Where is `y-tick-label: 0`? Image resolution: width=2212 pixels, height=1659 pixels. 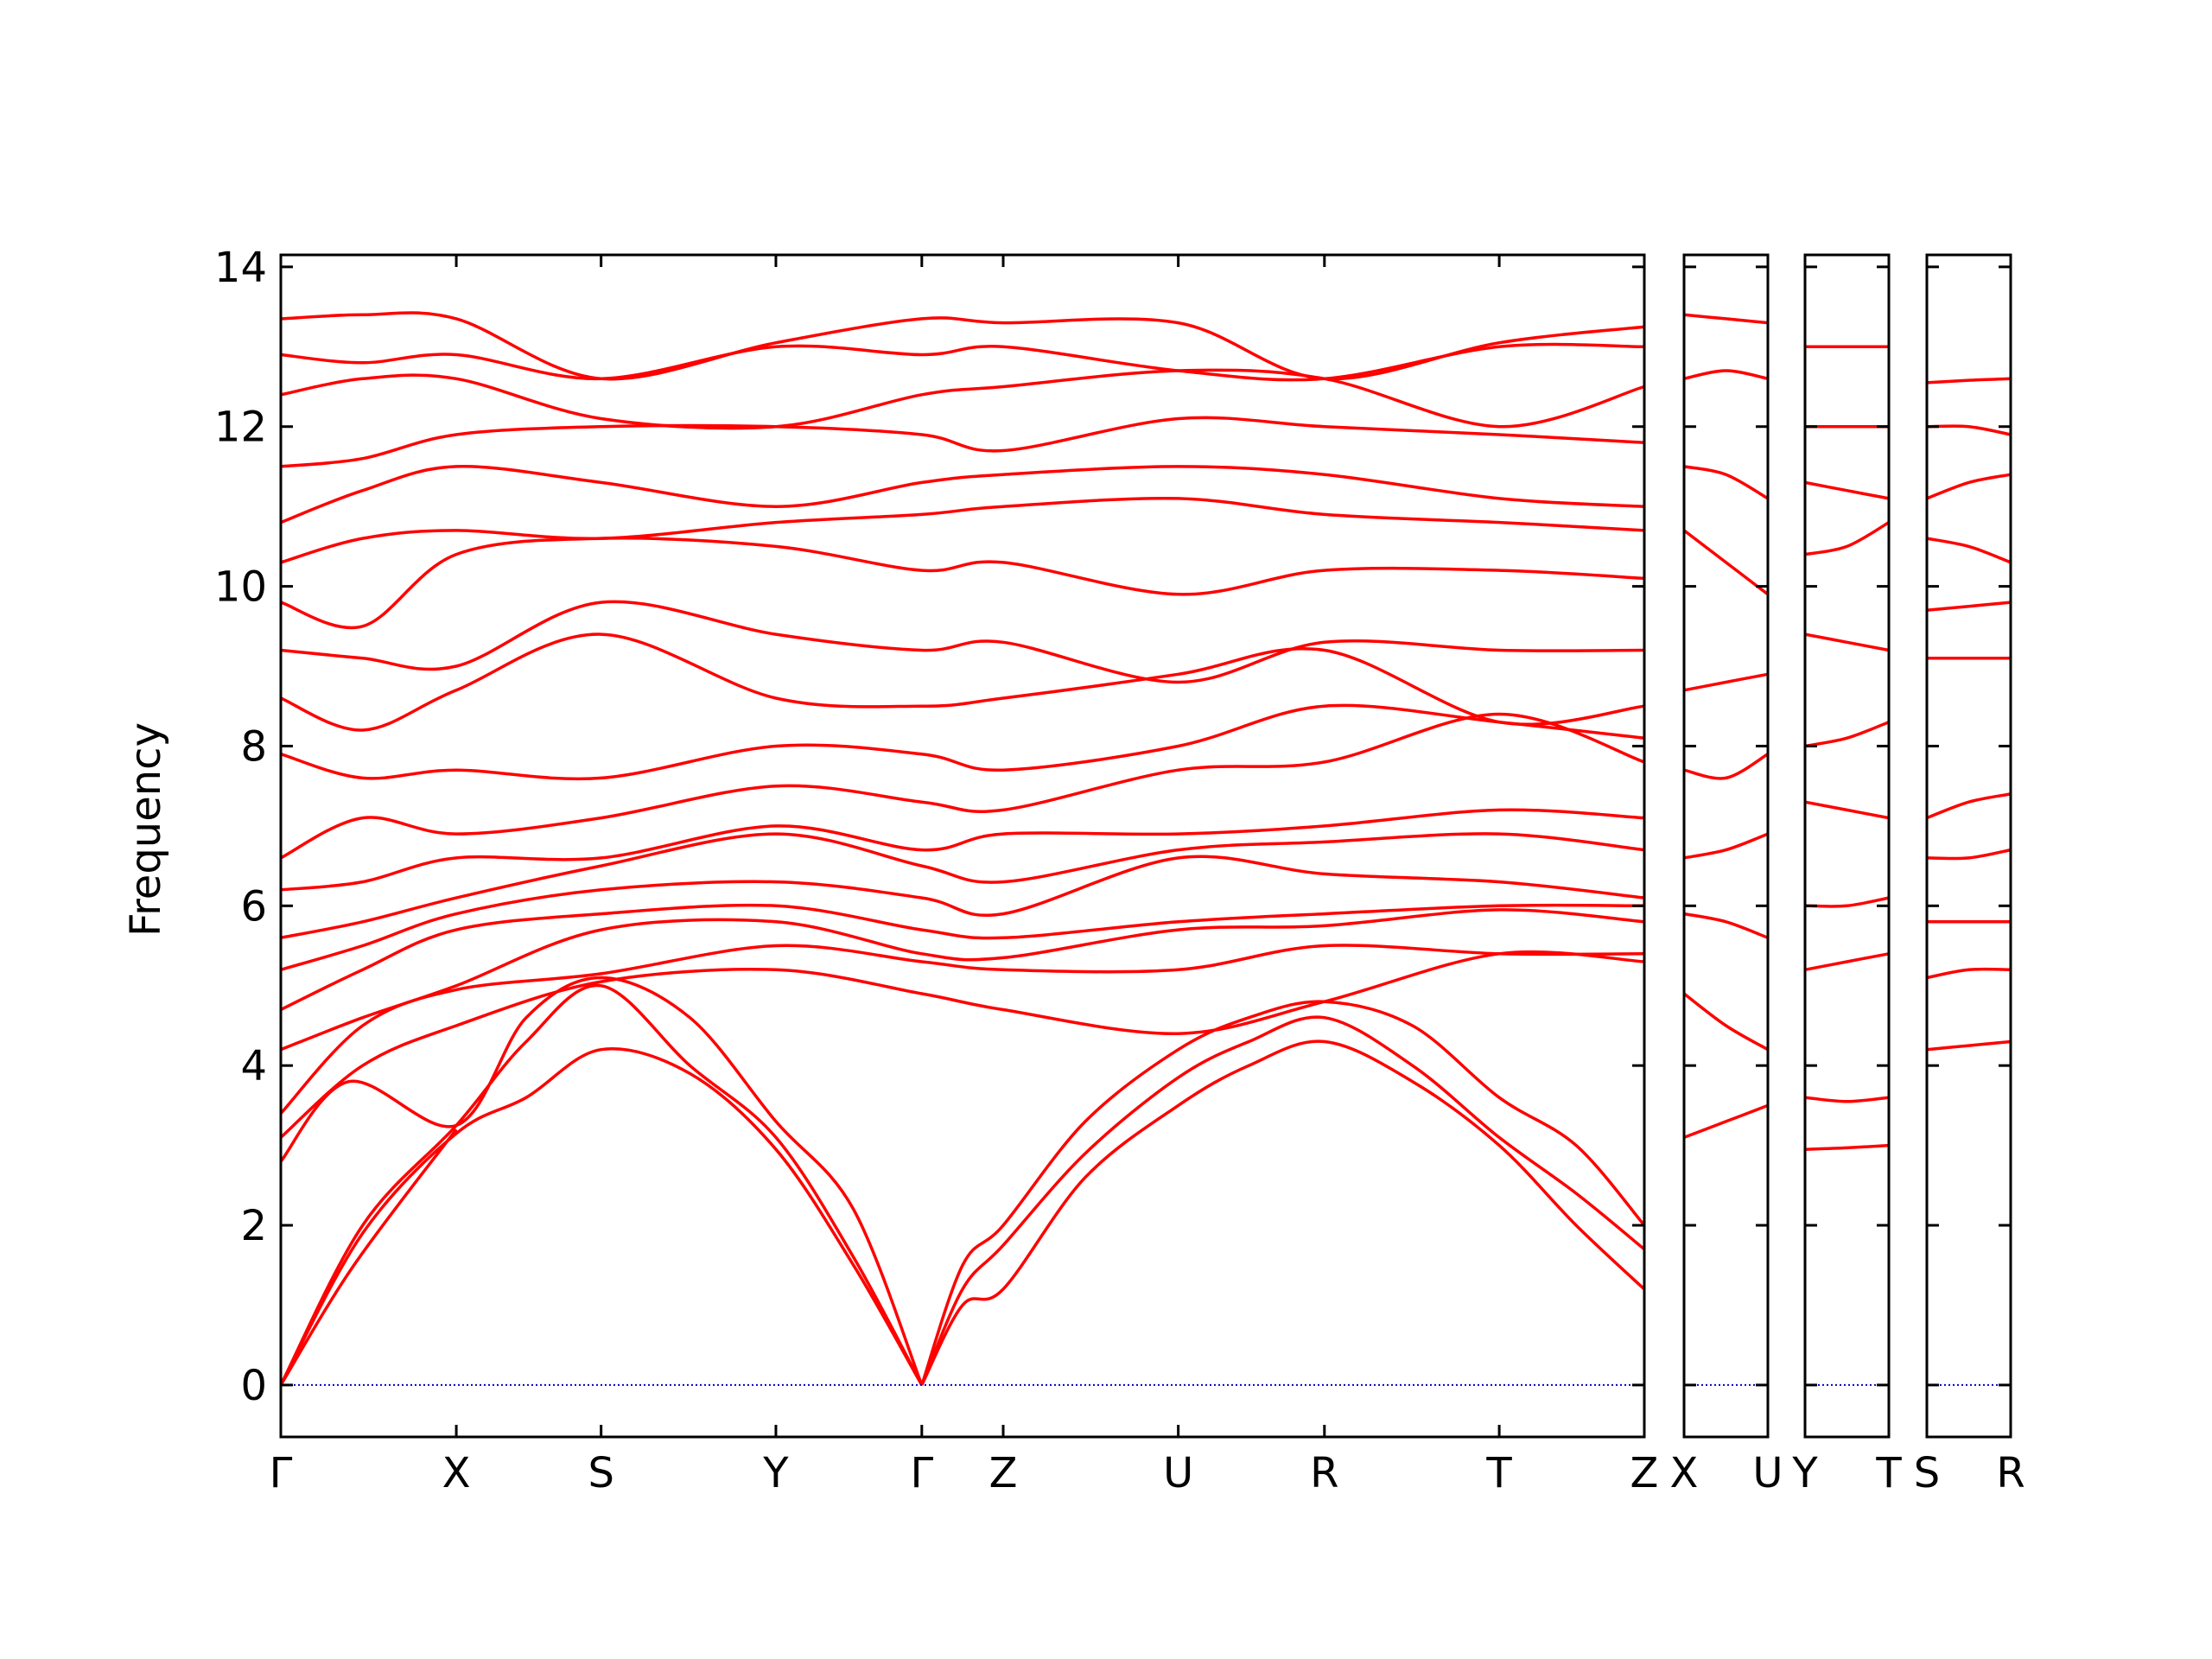 y-tick-label: 0 is located at coordinates (253, 1386).